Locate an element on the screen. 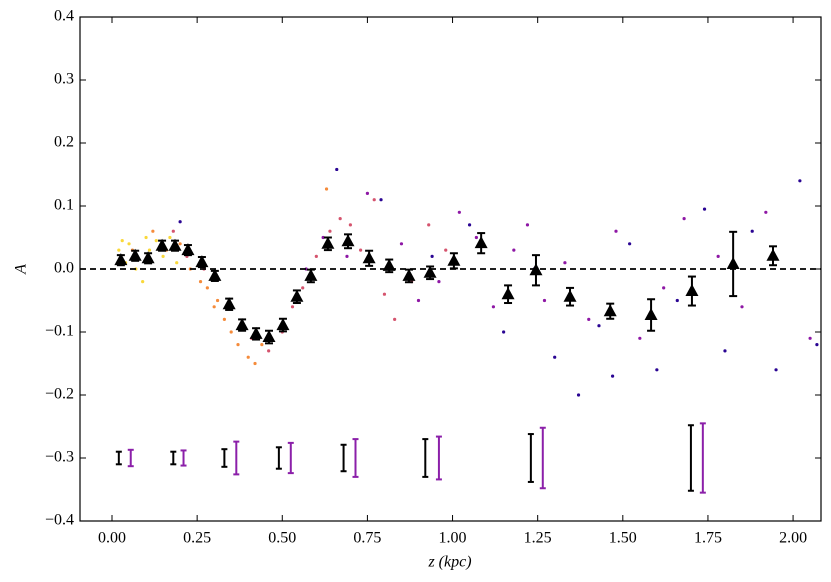 This screenshot has width=831, height=582. x-tick-label: 0.25 is located at coordinates (197, 538).